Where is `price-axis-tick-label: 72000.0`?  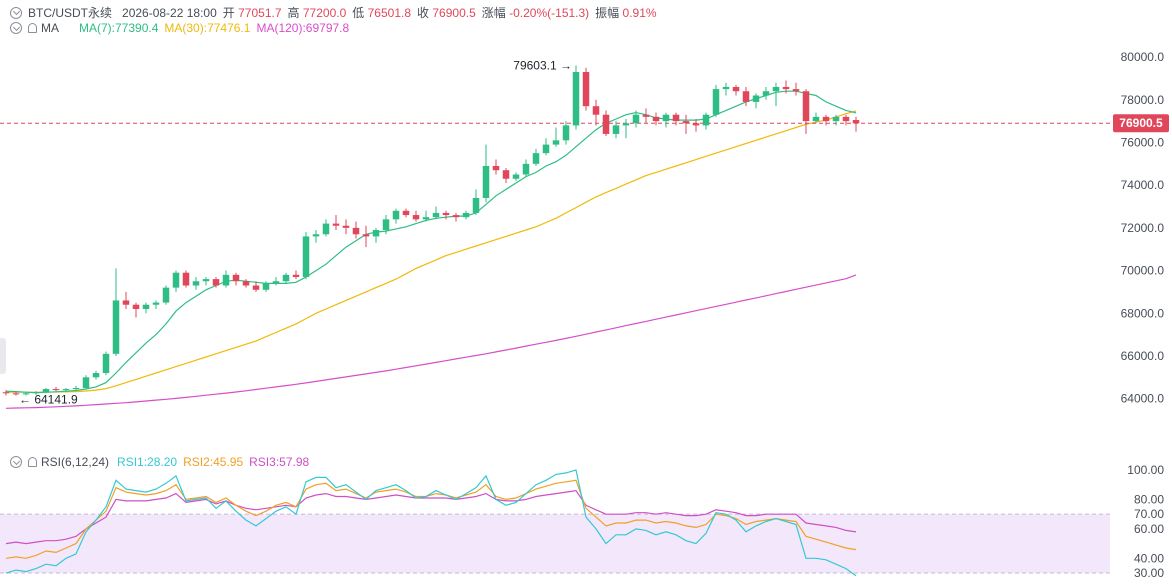
price-axis-tick-label: 72000.0 is located at coordinates (1143, 228).